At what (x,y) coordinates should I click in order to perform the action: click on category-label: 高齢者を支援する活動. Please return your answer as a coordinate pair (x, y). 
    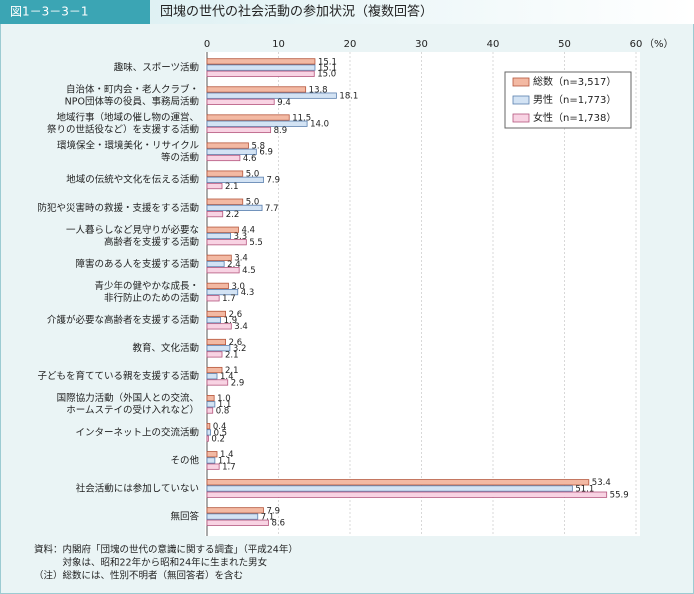
    Looking at the image, I should click on (151, 242).